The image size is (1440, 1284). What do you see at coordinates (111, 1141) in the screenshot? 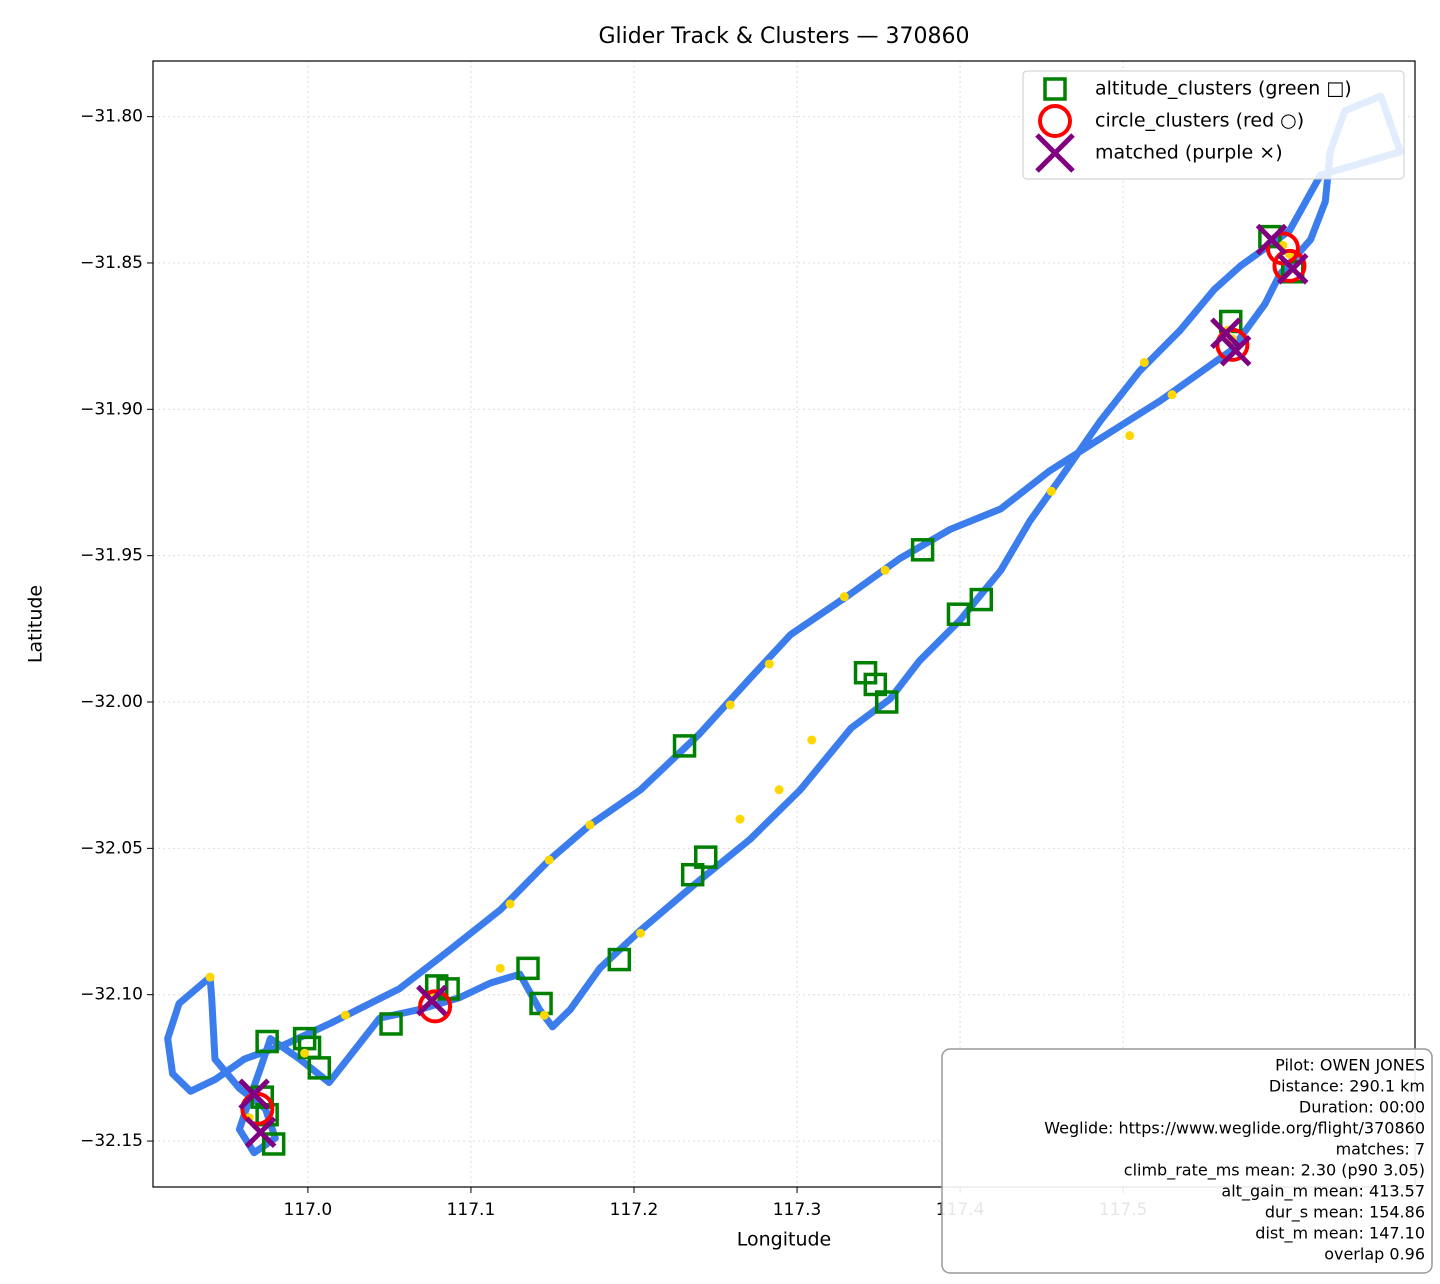
I see `y-tick-label: −32.15` at bounding box center [111, 1141].